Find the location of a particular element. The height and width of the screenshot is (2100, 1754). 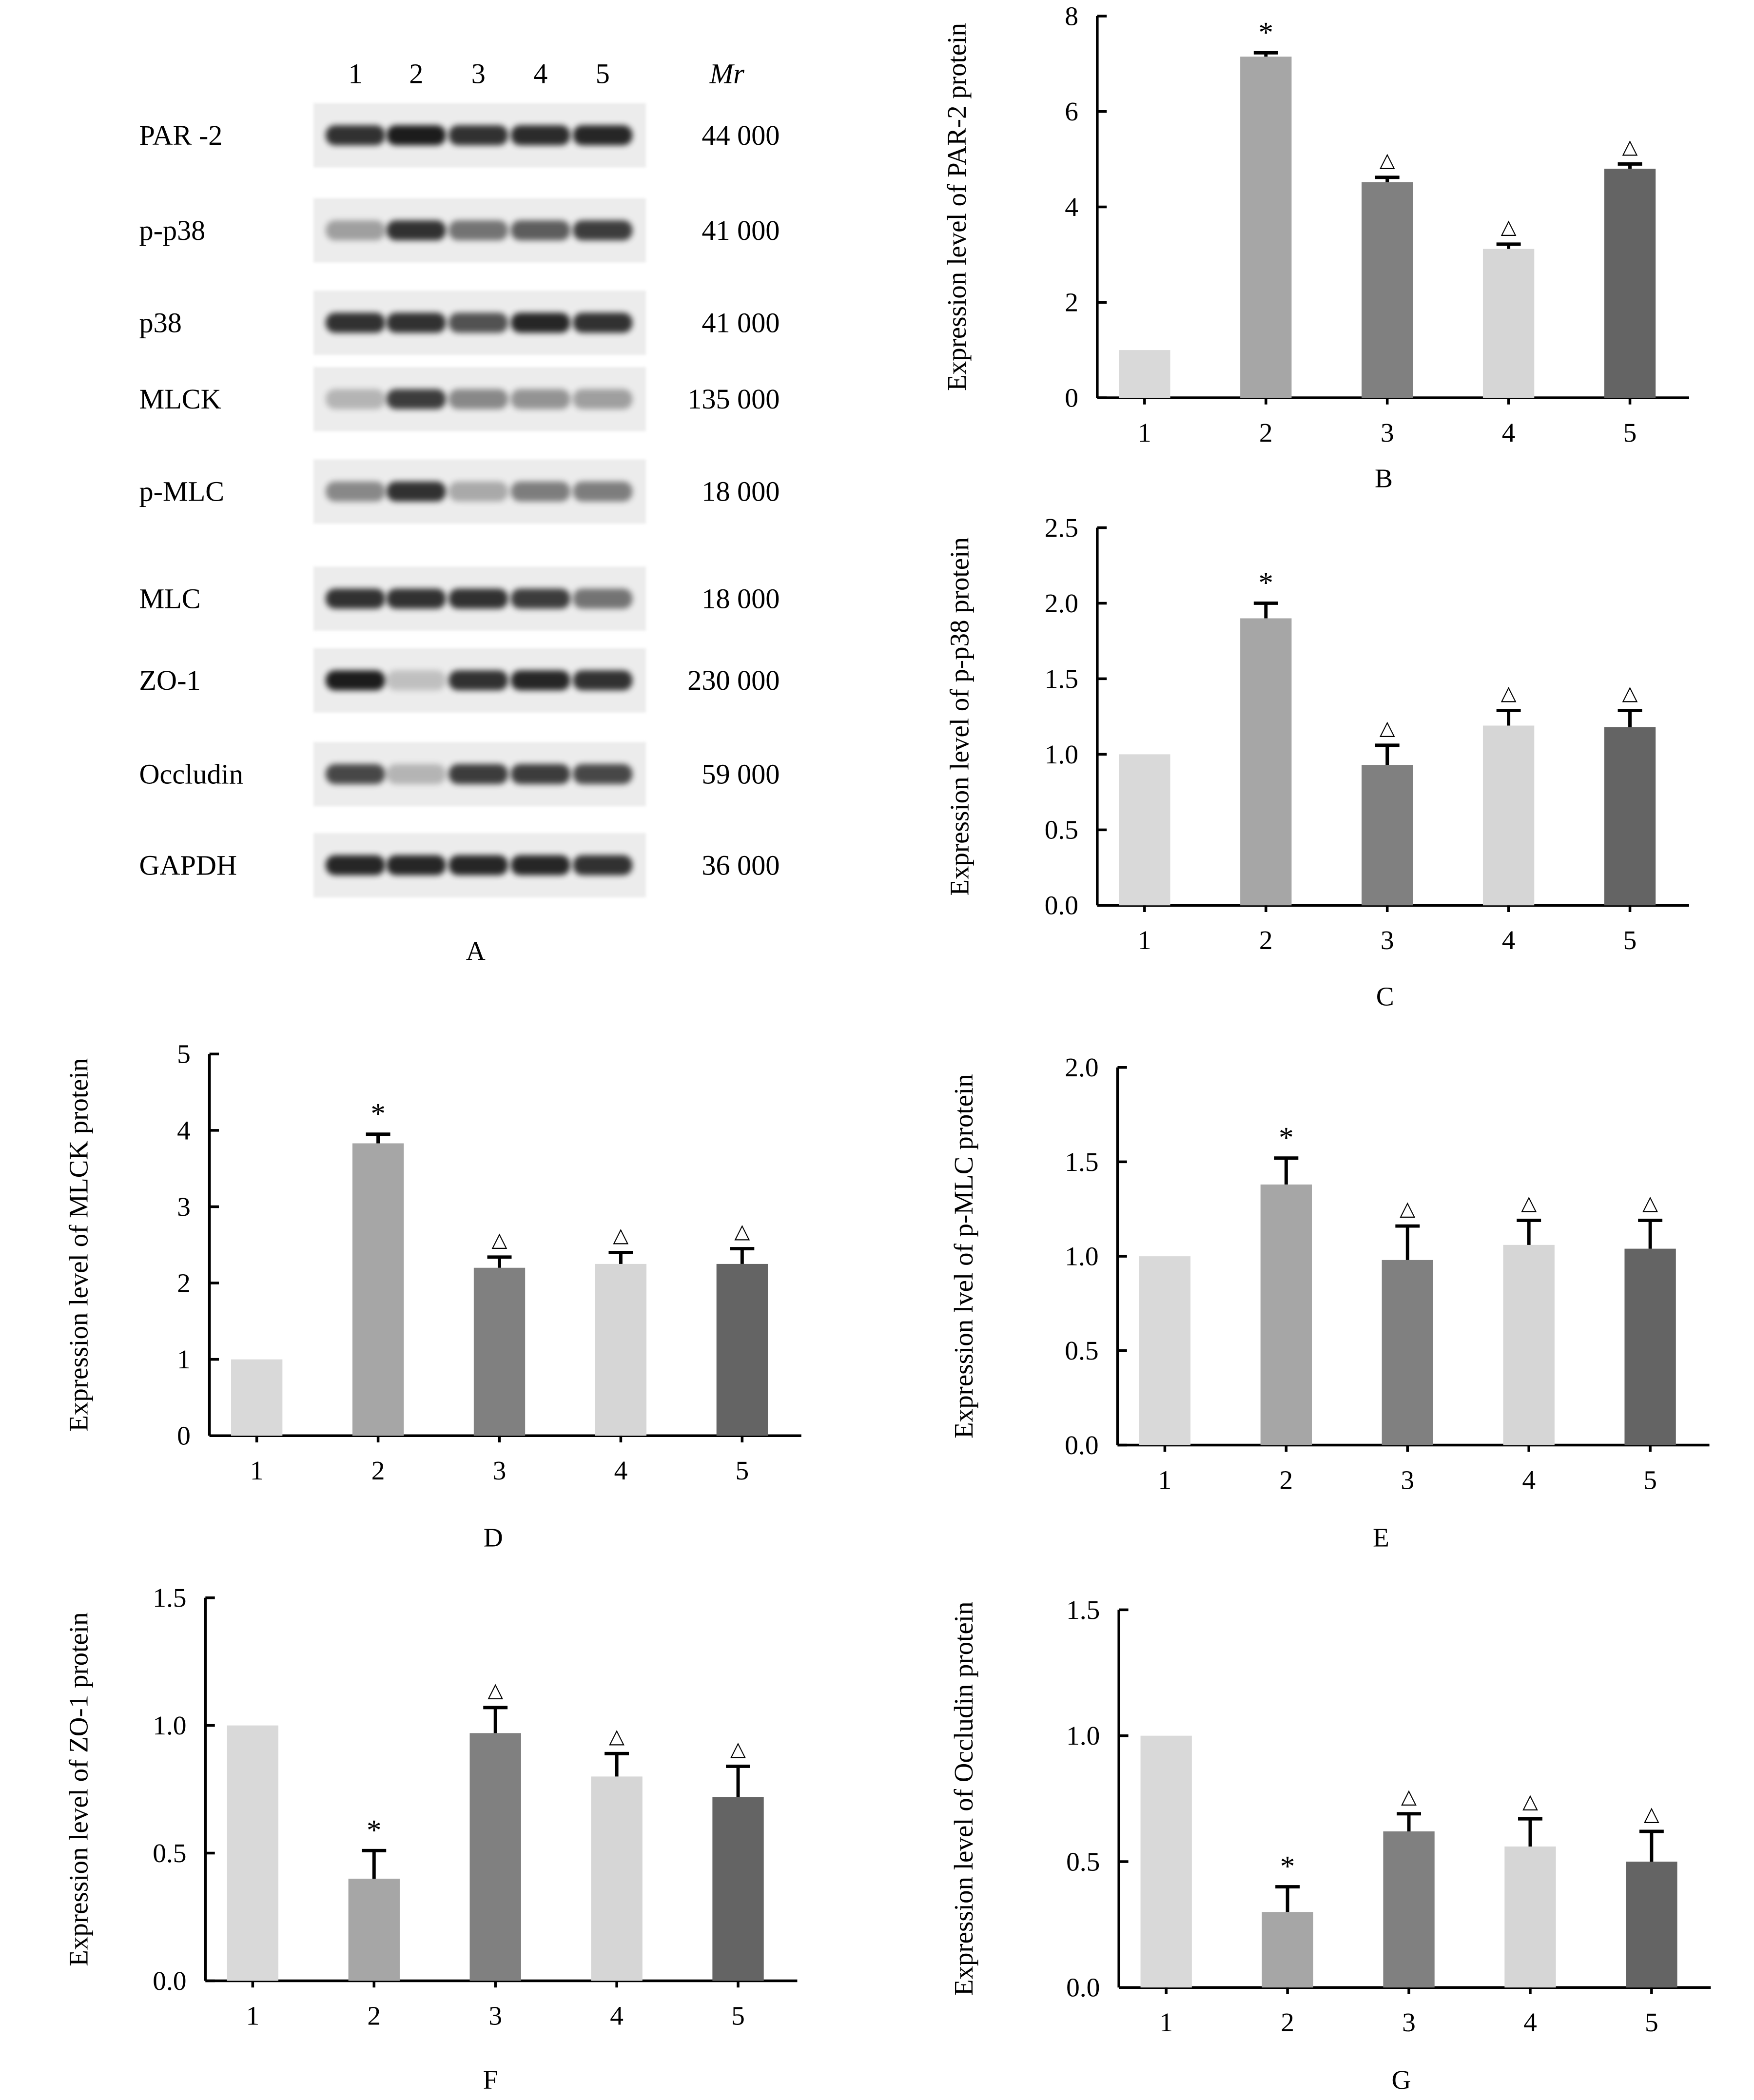

protein-name: p-p38 is located at coordinates (172, 230).